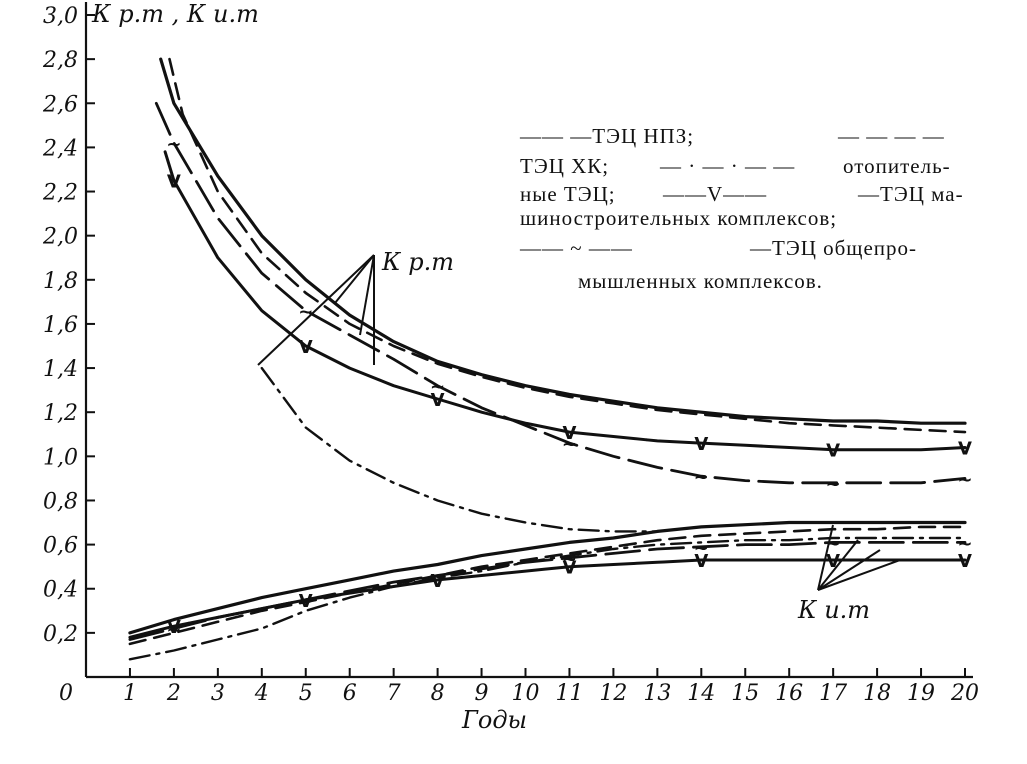 Image resolution: width=1027 pixels, height=764 pixels. Describe the element at coordinates (494, 720) in the screenshot. I see `x-axis-title: Годы` at that location.